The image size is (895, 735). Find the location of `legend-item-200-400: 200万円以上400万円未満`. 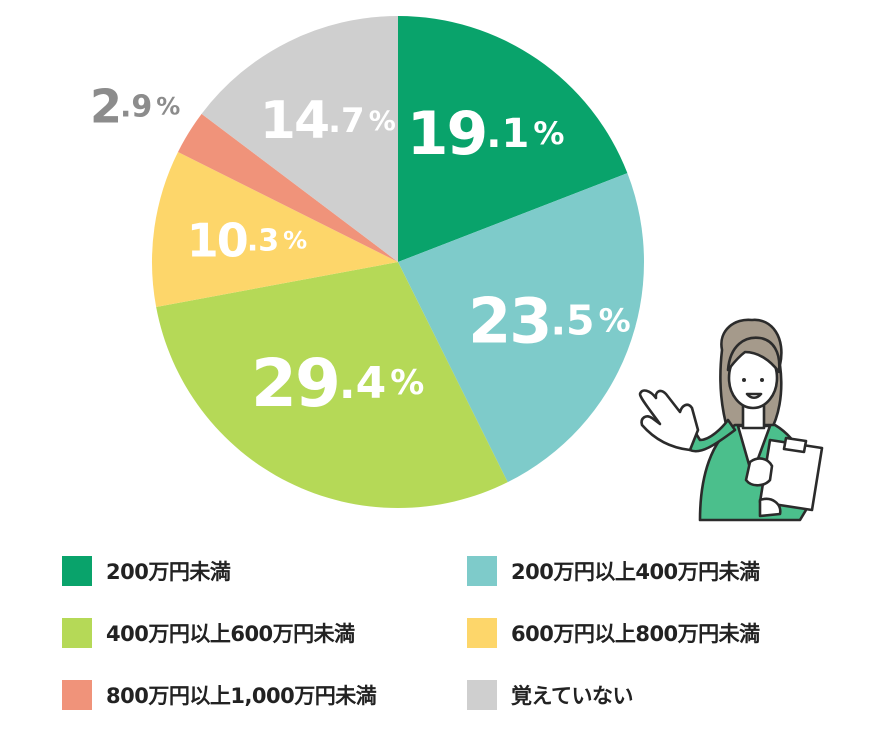

legend-item-200-400: 200万円以上400万円未満 is located at coordinates (613, 571).